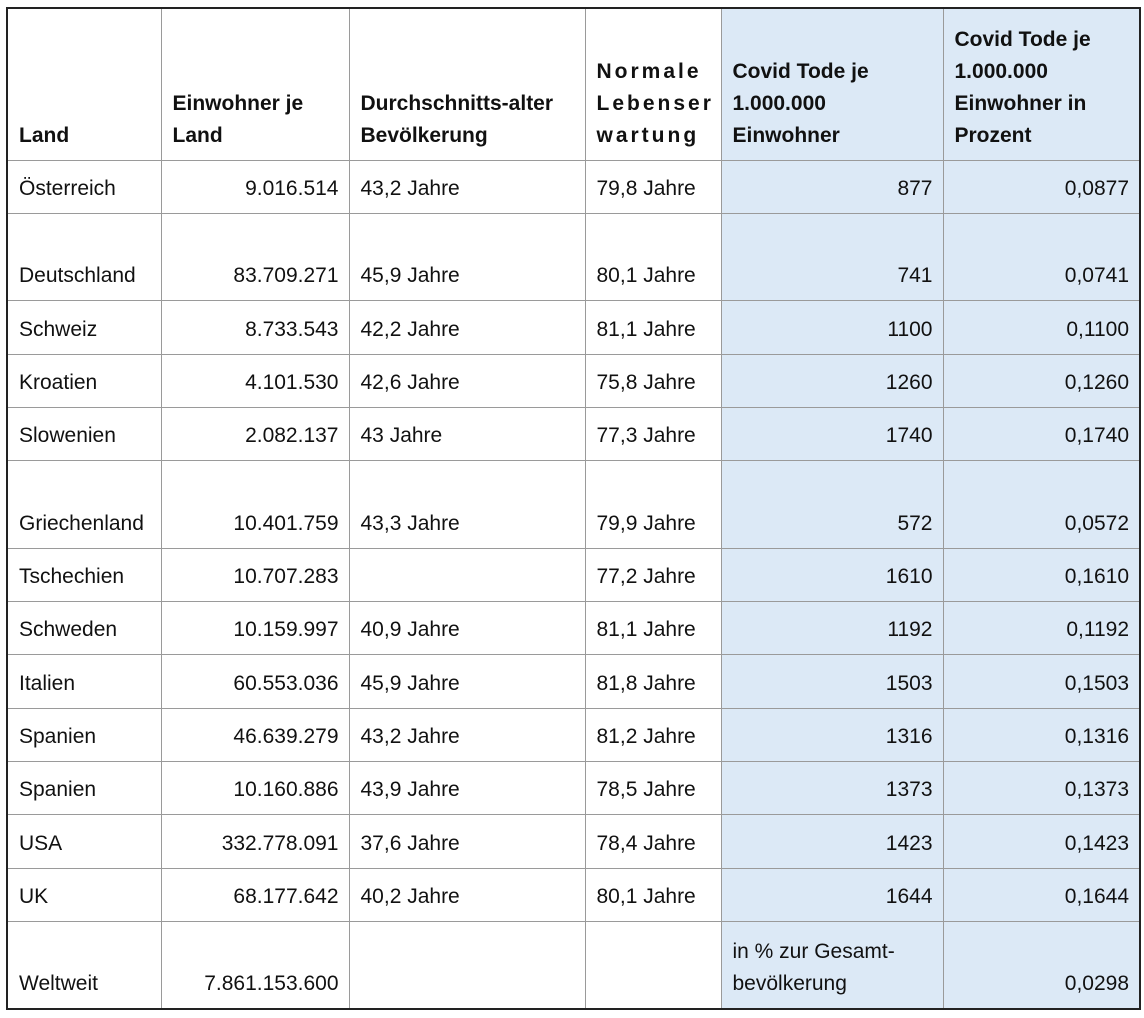 The image size is (1144, 1018). I want to click on cell-covid-tode-prozent: 0,1503, so click(1041, 681).